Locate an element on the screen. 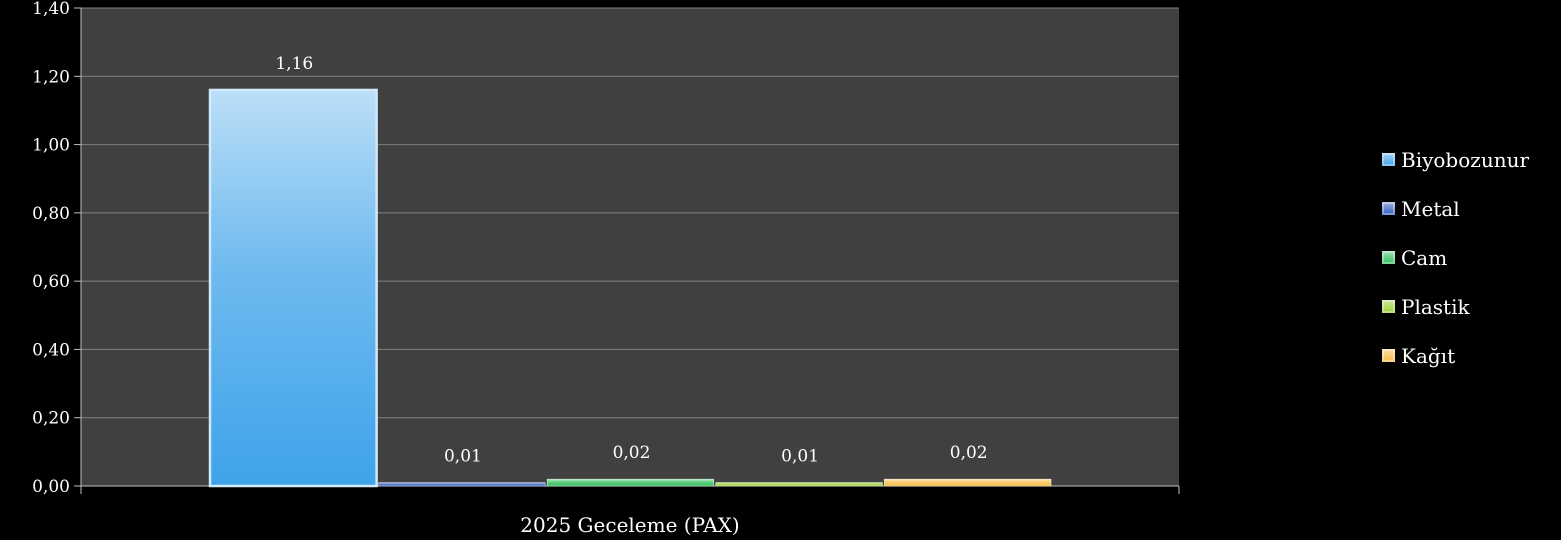 This screenshot has width=1561, height=540. legend-label: Cam is located at coordinates (1424, 257).